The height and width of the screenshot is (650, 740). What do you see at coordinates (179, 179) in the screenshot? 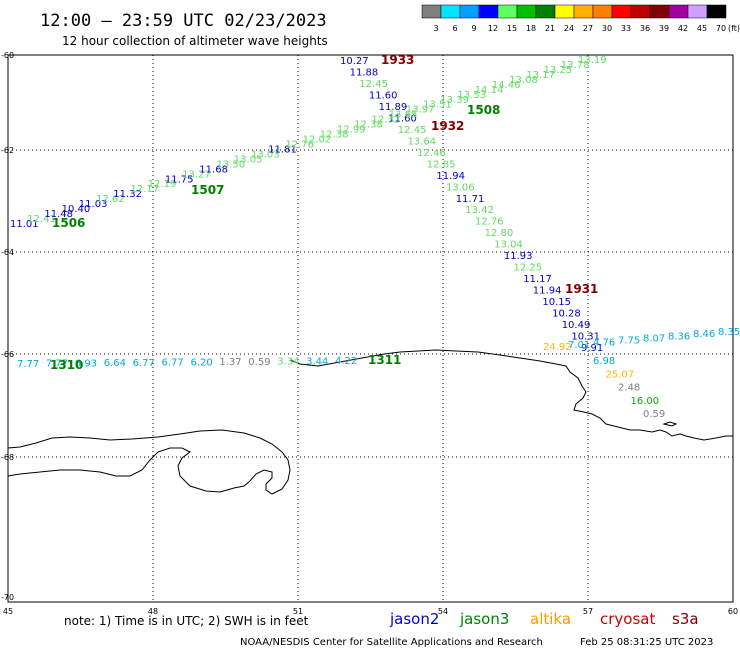
I see `wave-height-value: 11.75` at bounding box center [179, 179].